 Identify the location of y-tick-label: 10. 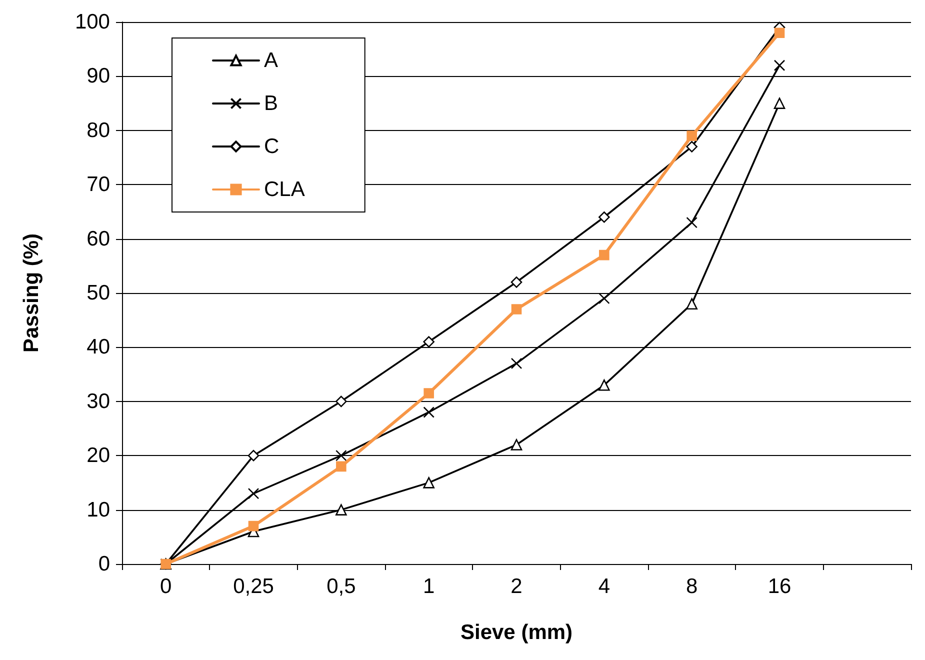
(98, 510).